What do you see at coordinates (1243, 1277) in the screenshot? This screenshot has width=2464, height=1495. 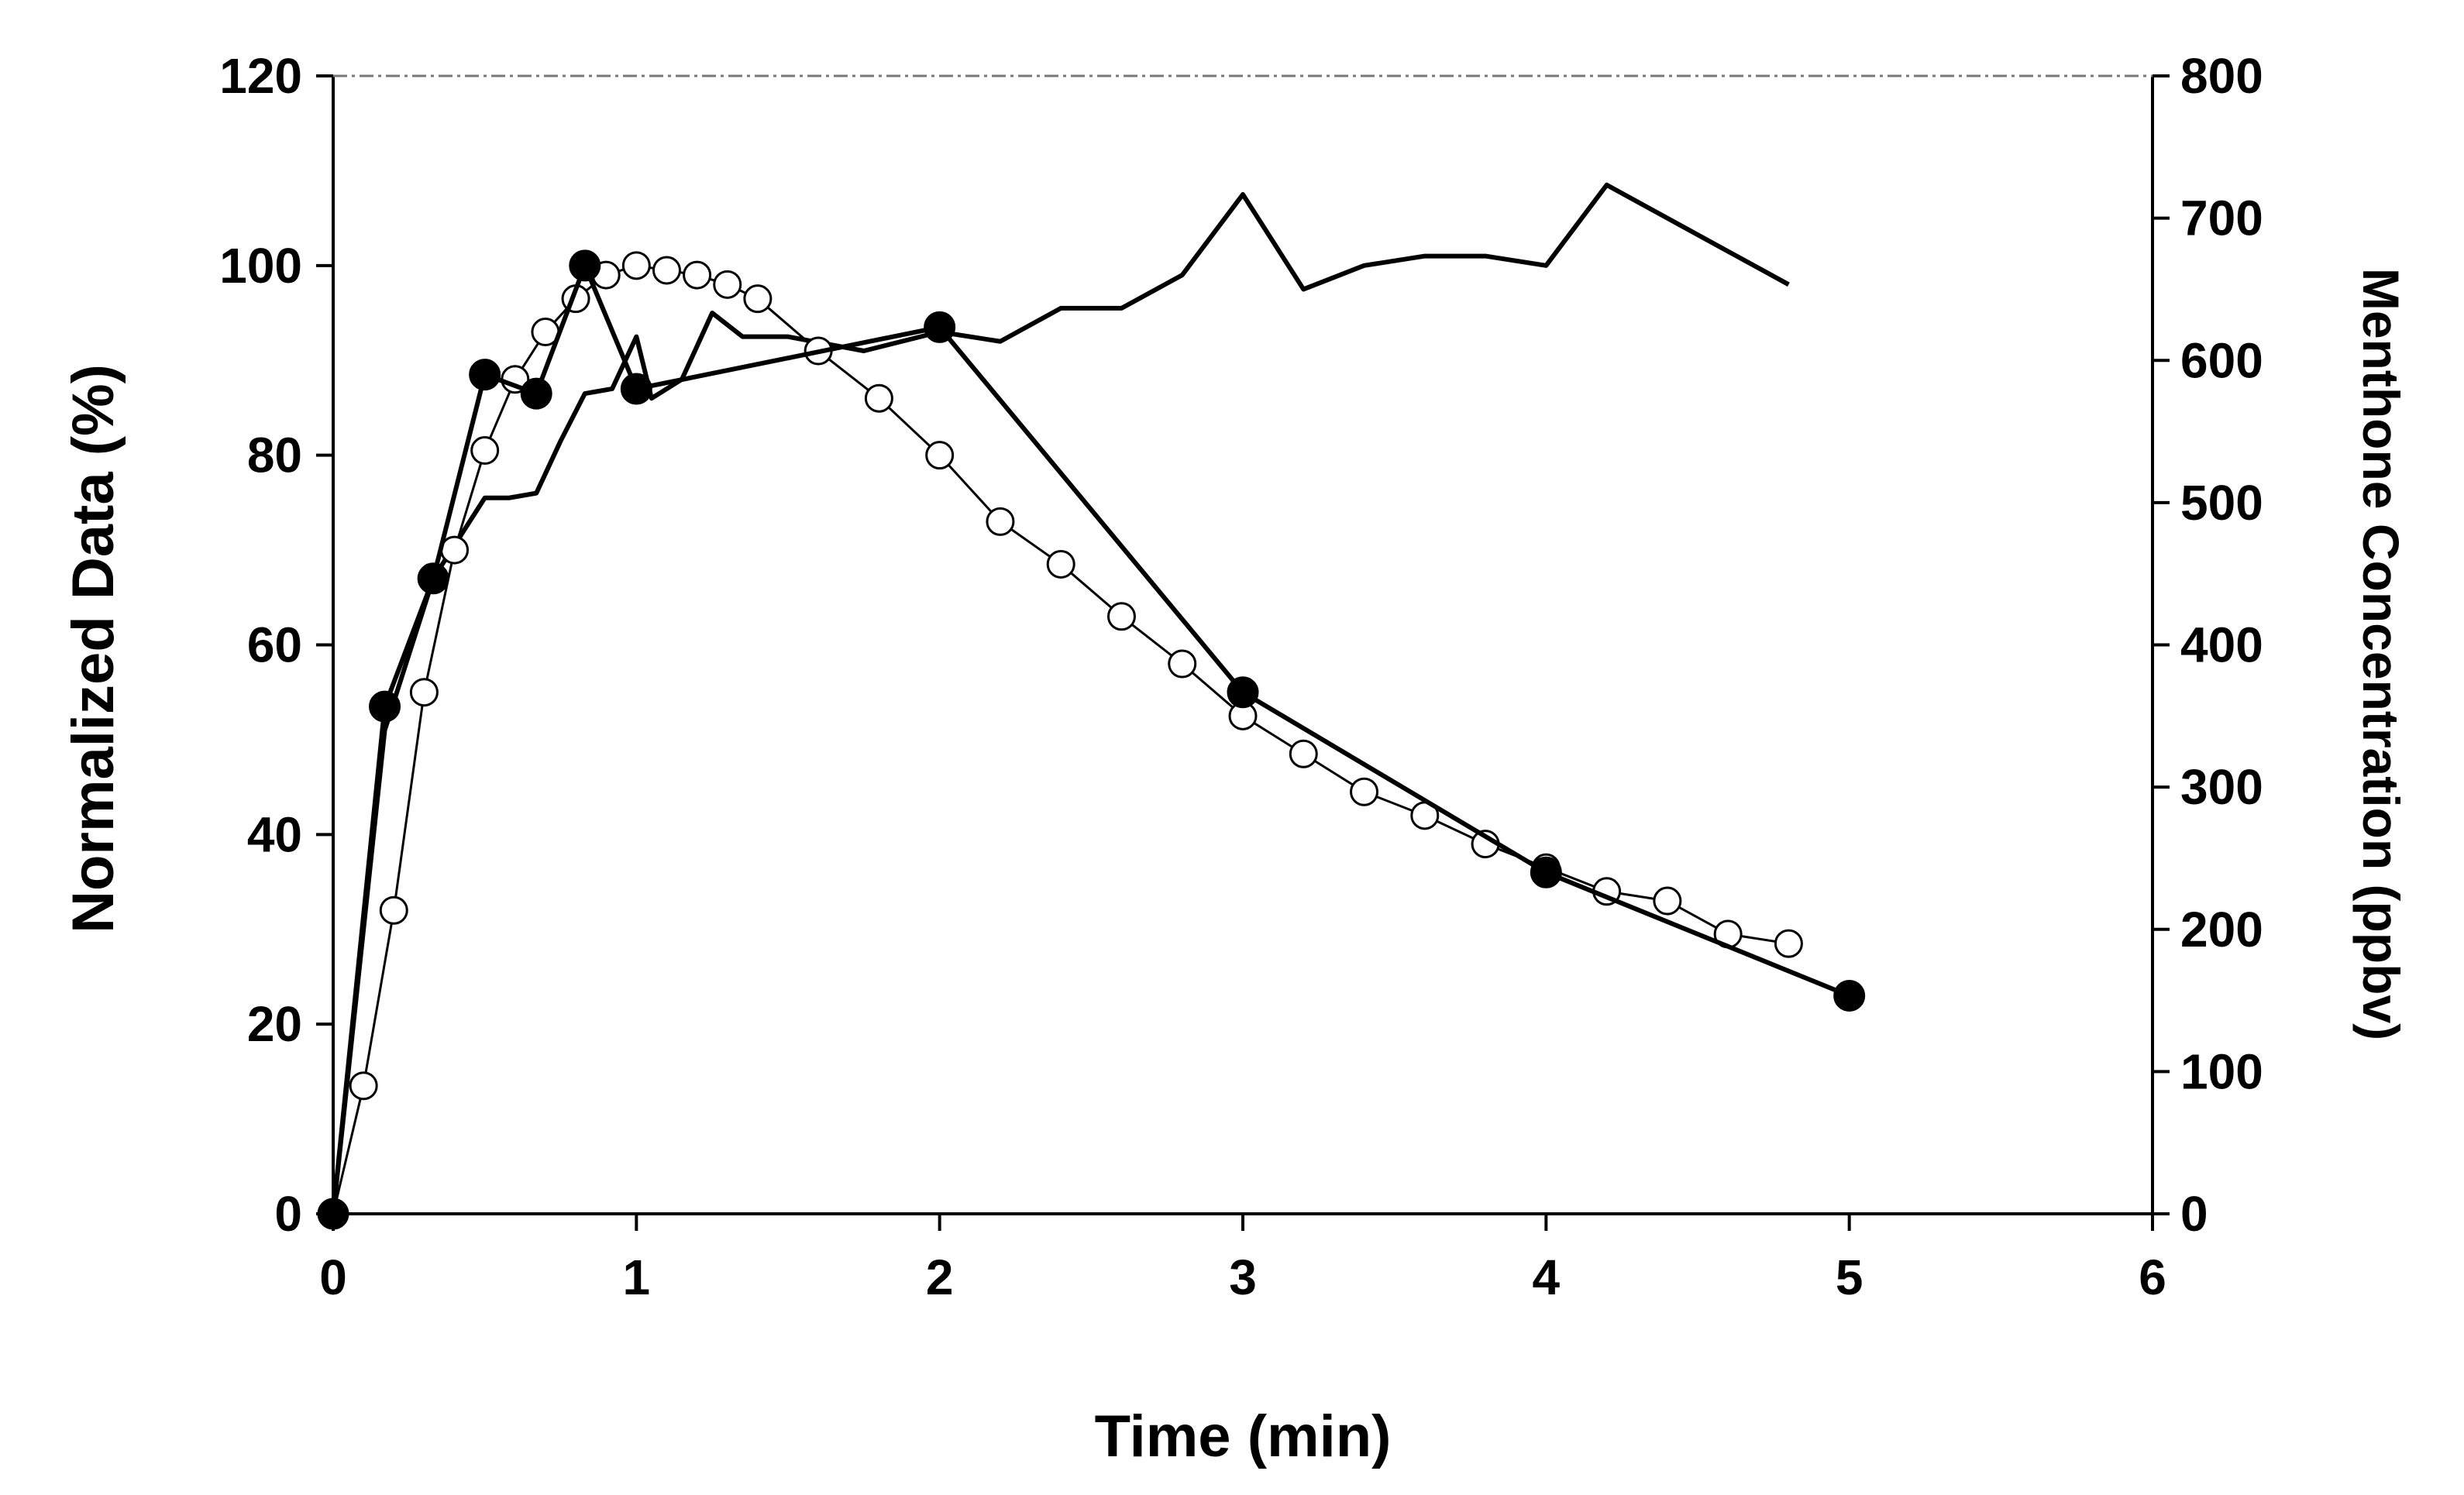 I see `x-tick-label: 3` at bounding box center [1243, 1277].